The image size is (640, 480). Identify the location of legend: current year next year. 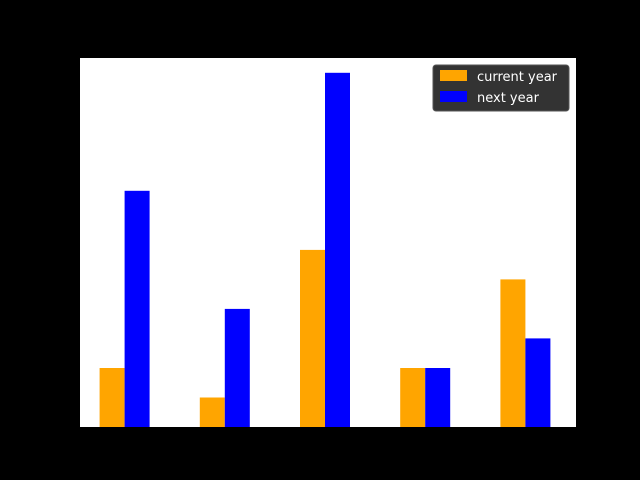
(501, 88).